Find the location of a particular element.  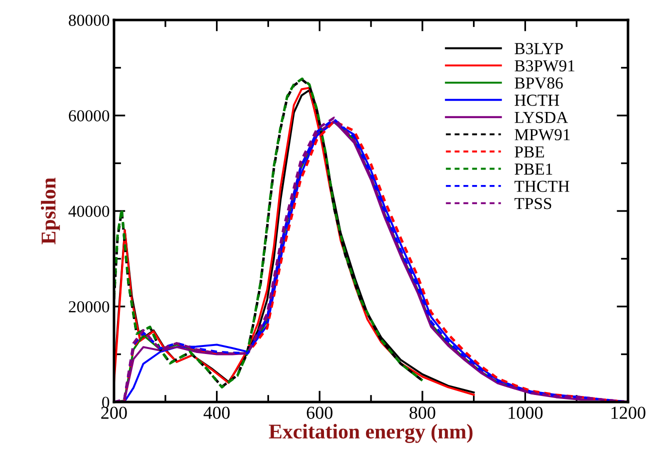

y-axis-title: Epsilon is located at coordinates (50, 211).